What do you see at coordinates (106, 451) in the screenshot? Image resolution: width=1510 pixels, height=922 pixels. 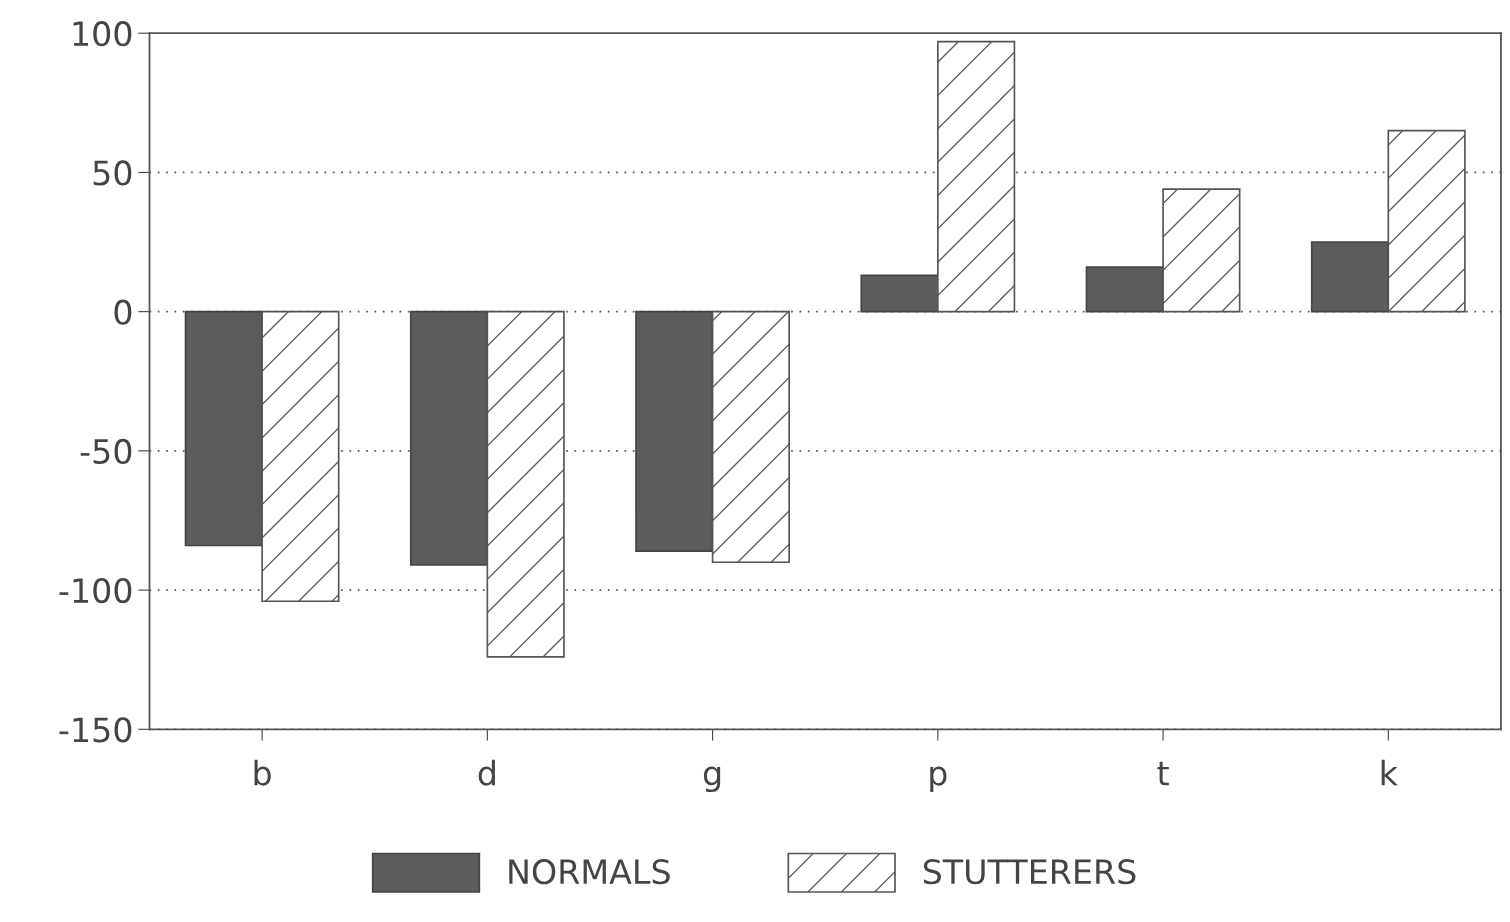 I see `y-tick-label: -50` at bounding box center [106, 451].